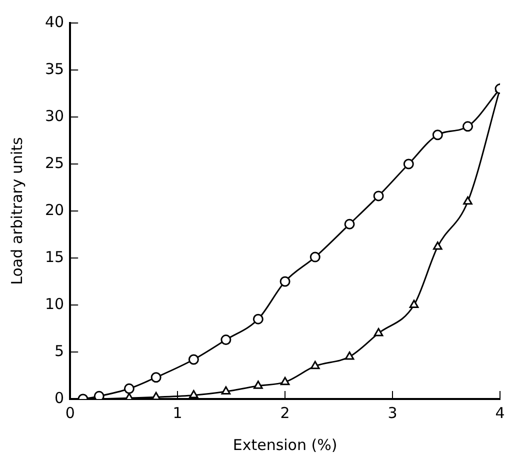  Describe the element at coordinates (54, 69) in the screenshot. I see `y-tick-label: 35` at that location.